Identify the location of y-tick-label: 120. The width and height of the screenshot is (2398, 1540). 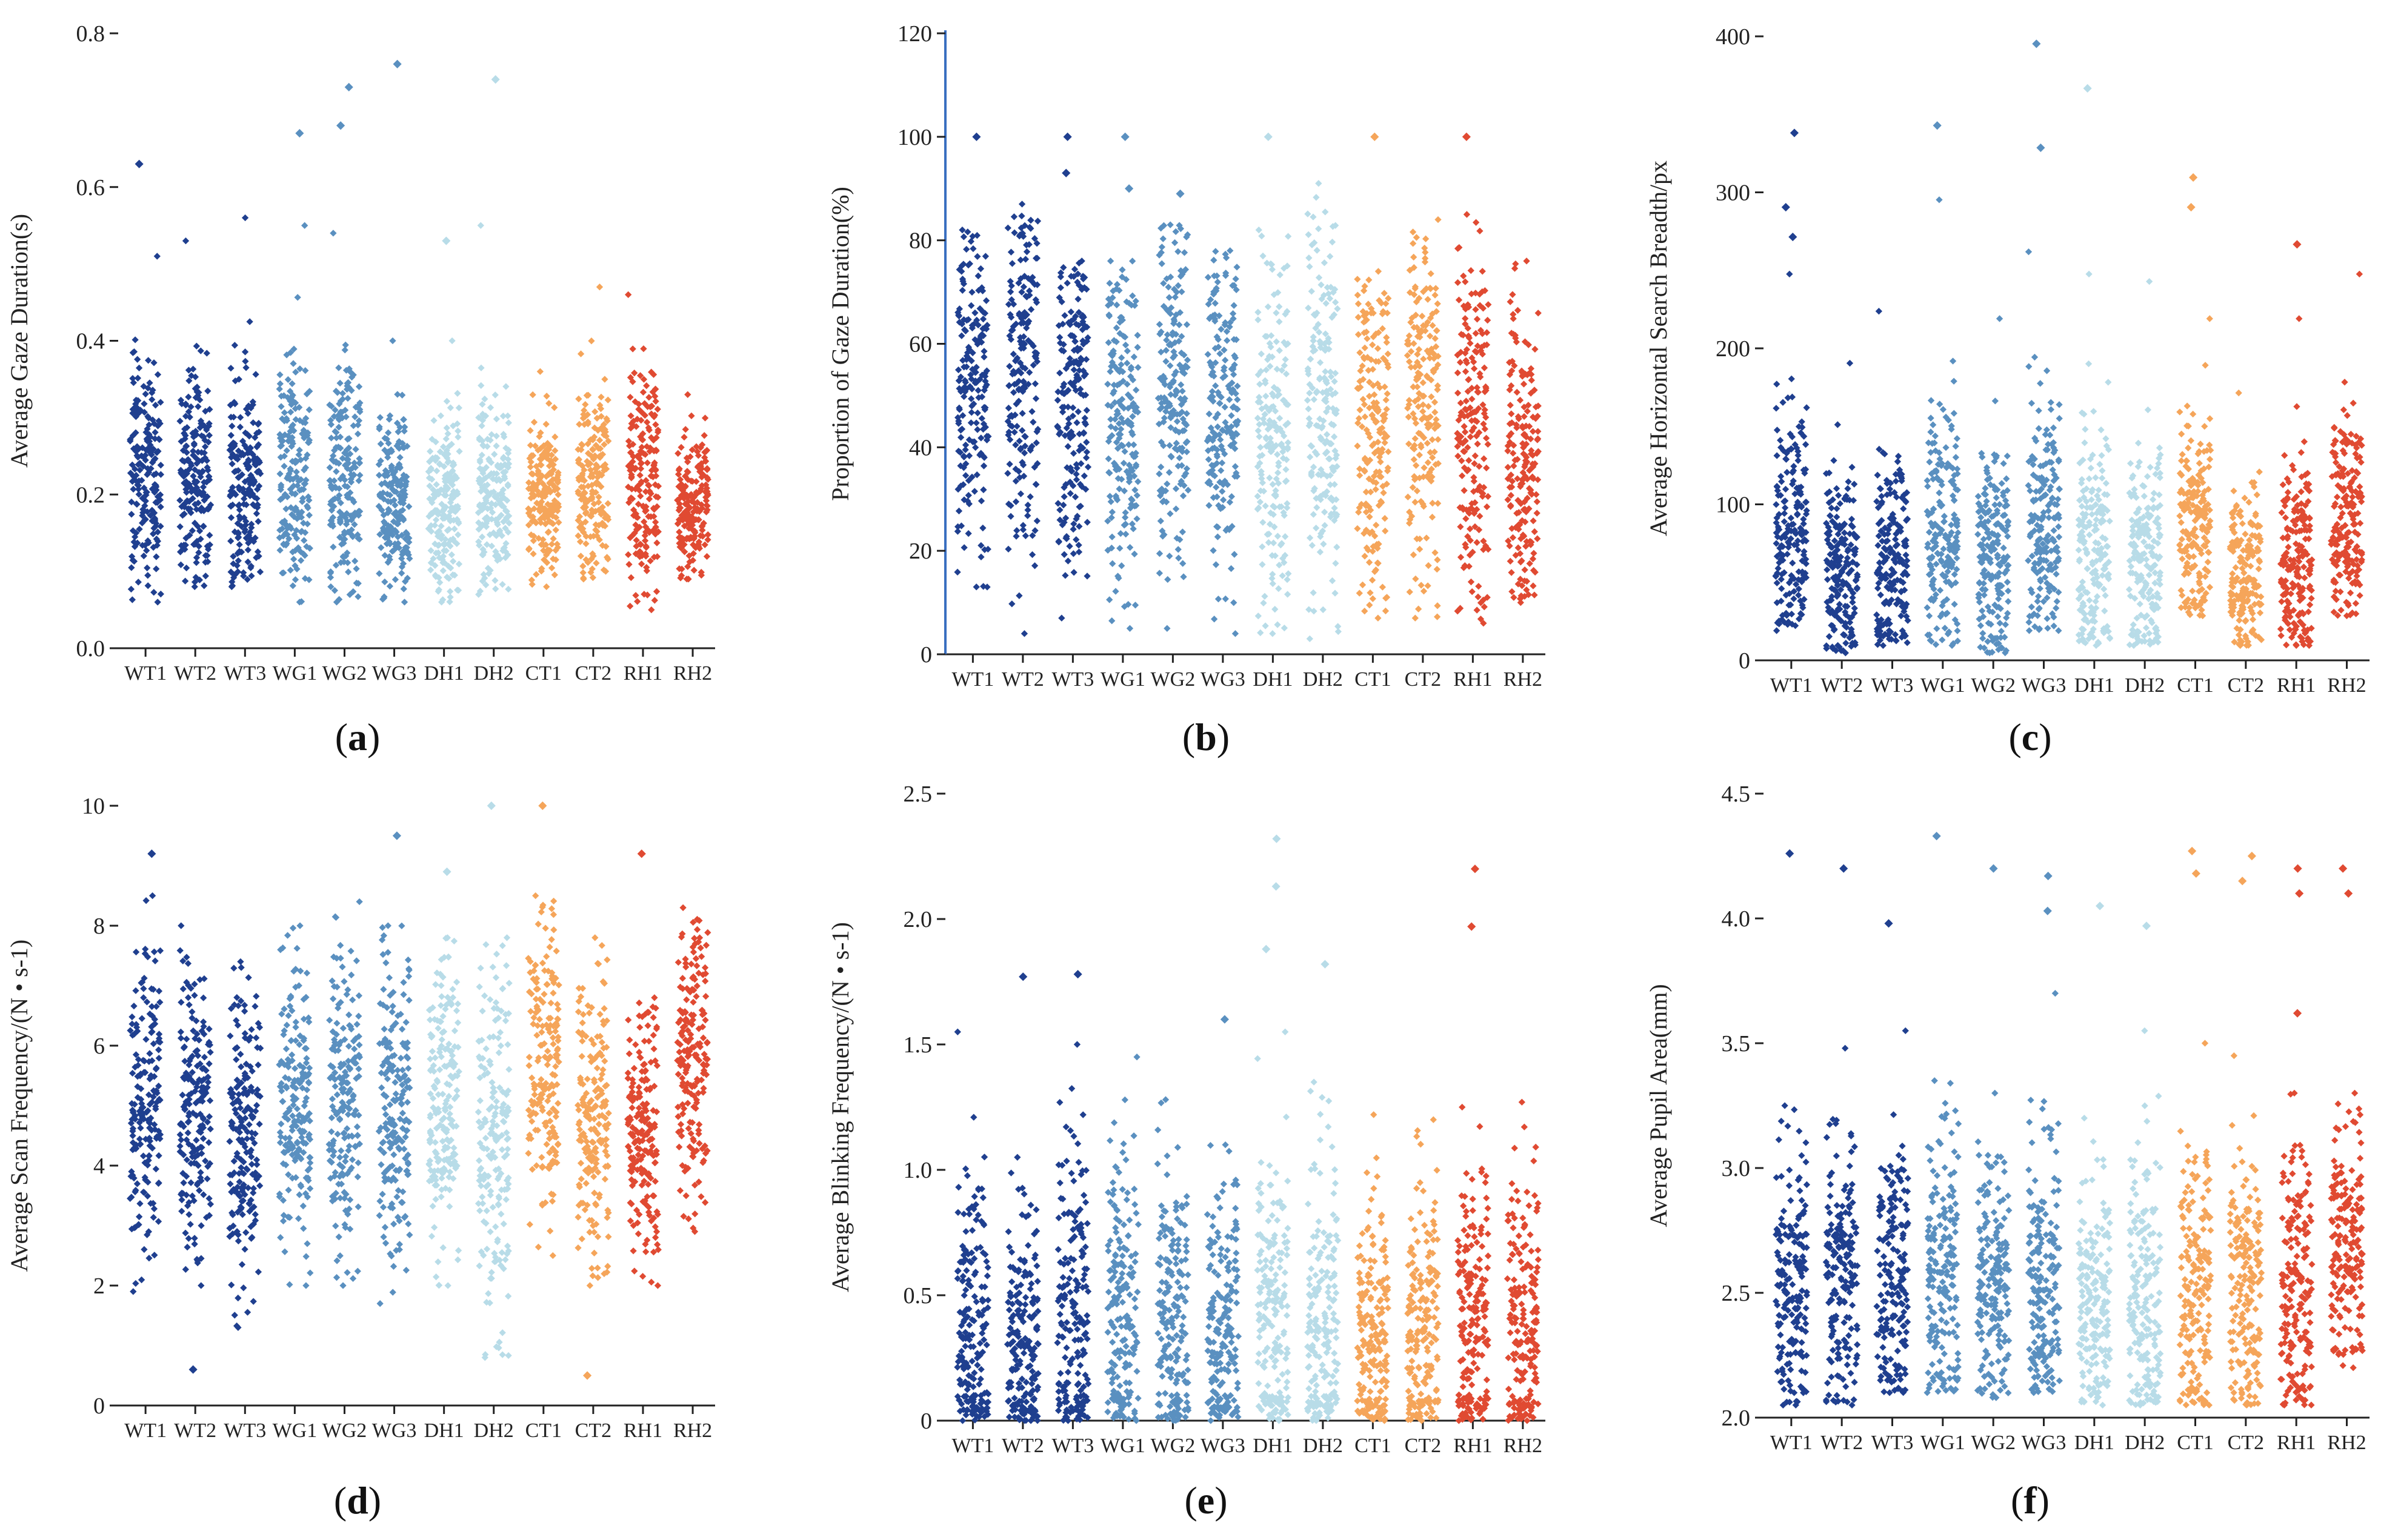
(915, 34).